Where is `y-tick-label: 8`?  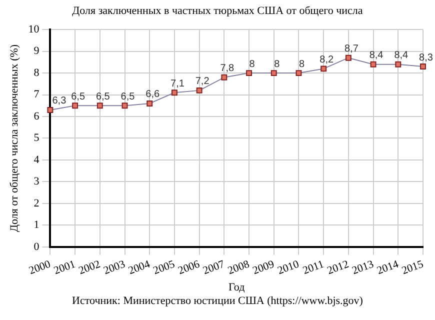
y-tick-label: 8 is located at coordinates (37, 72).